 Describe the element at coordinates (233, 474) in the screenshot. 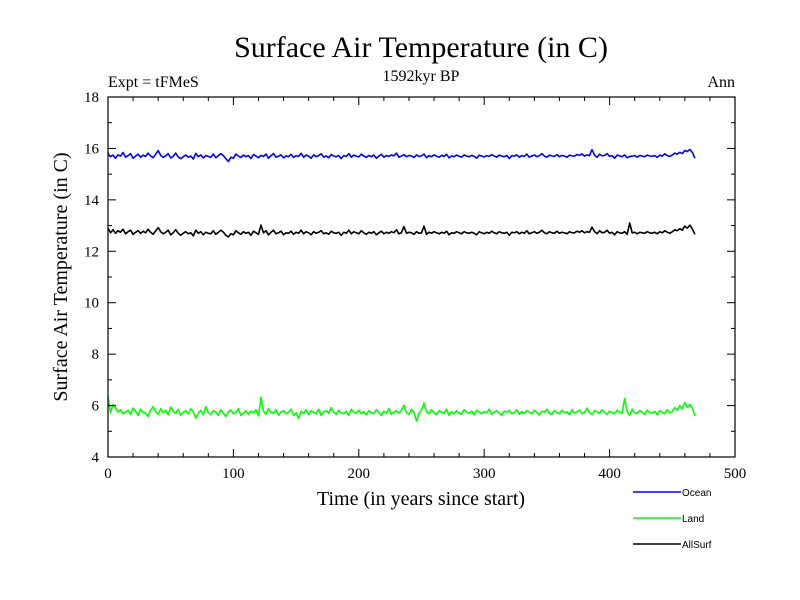

I see `x-tick-label: 100` at that location.